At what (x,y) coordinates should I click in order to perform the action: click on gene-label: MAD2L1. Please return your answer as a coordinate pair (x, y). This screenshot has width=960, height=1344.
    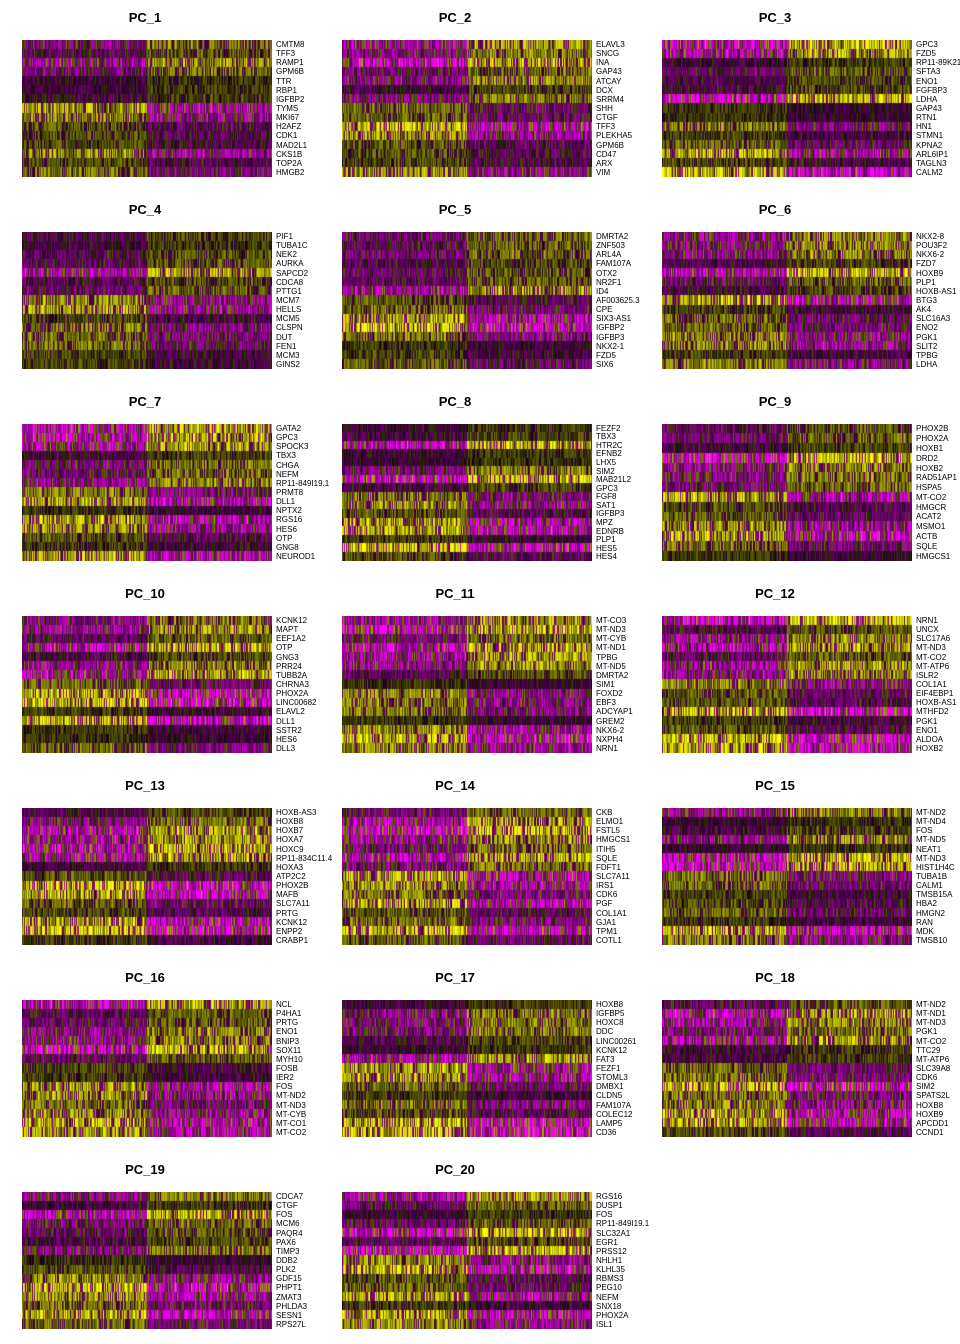
    Looking at the image, I should click on (292, 145).